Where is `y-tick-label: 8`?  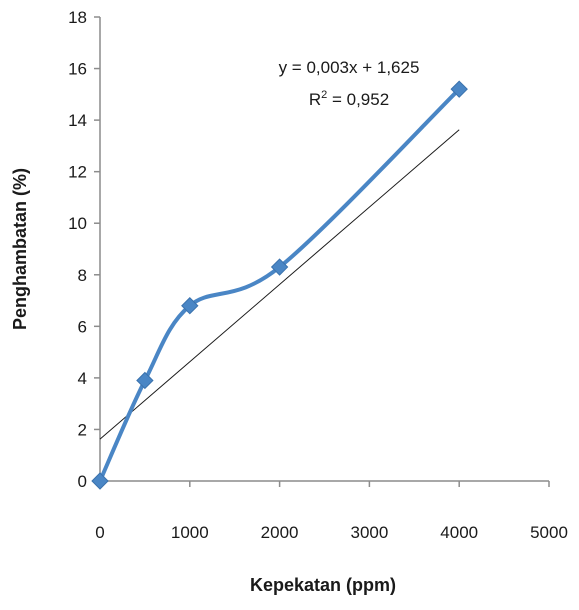 y-tick-label: 8 is located at coordinates (82, 275).